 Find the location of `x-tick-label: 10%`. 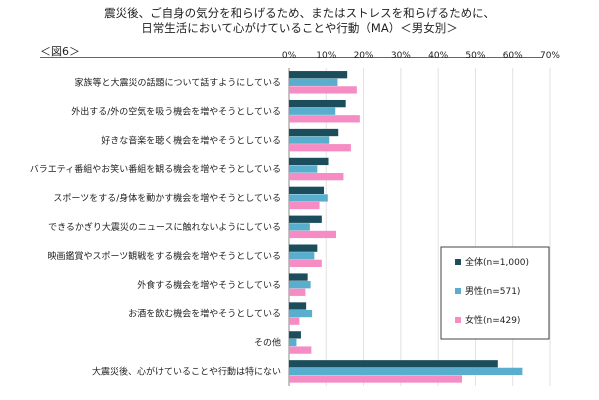

x-tick-label: 10% is located at coordinates (326, 56).